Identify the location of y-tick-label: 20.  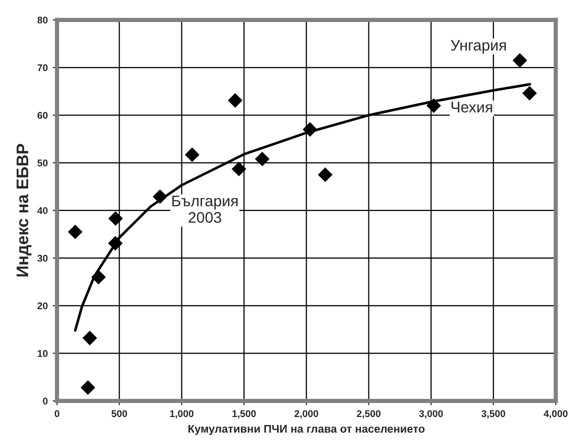
(42, 306).